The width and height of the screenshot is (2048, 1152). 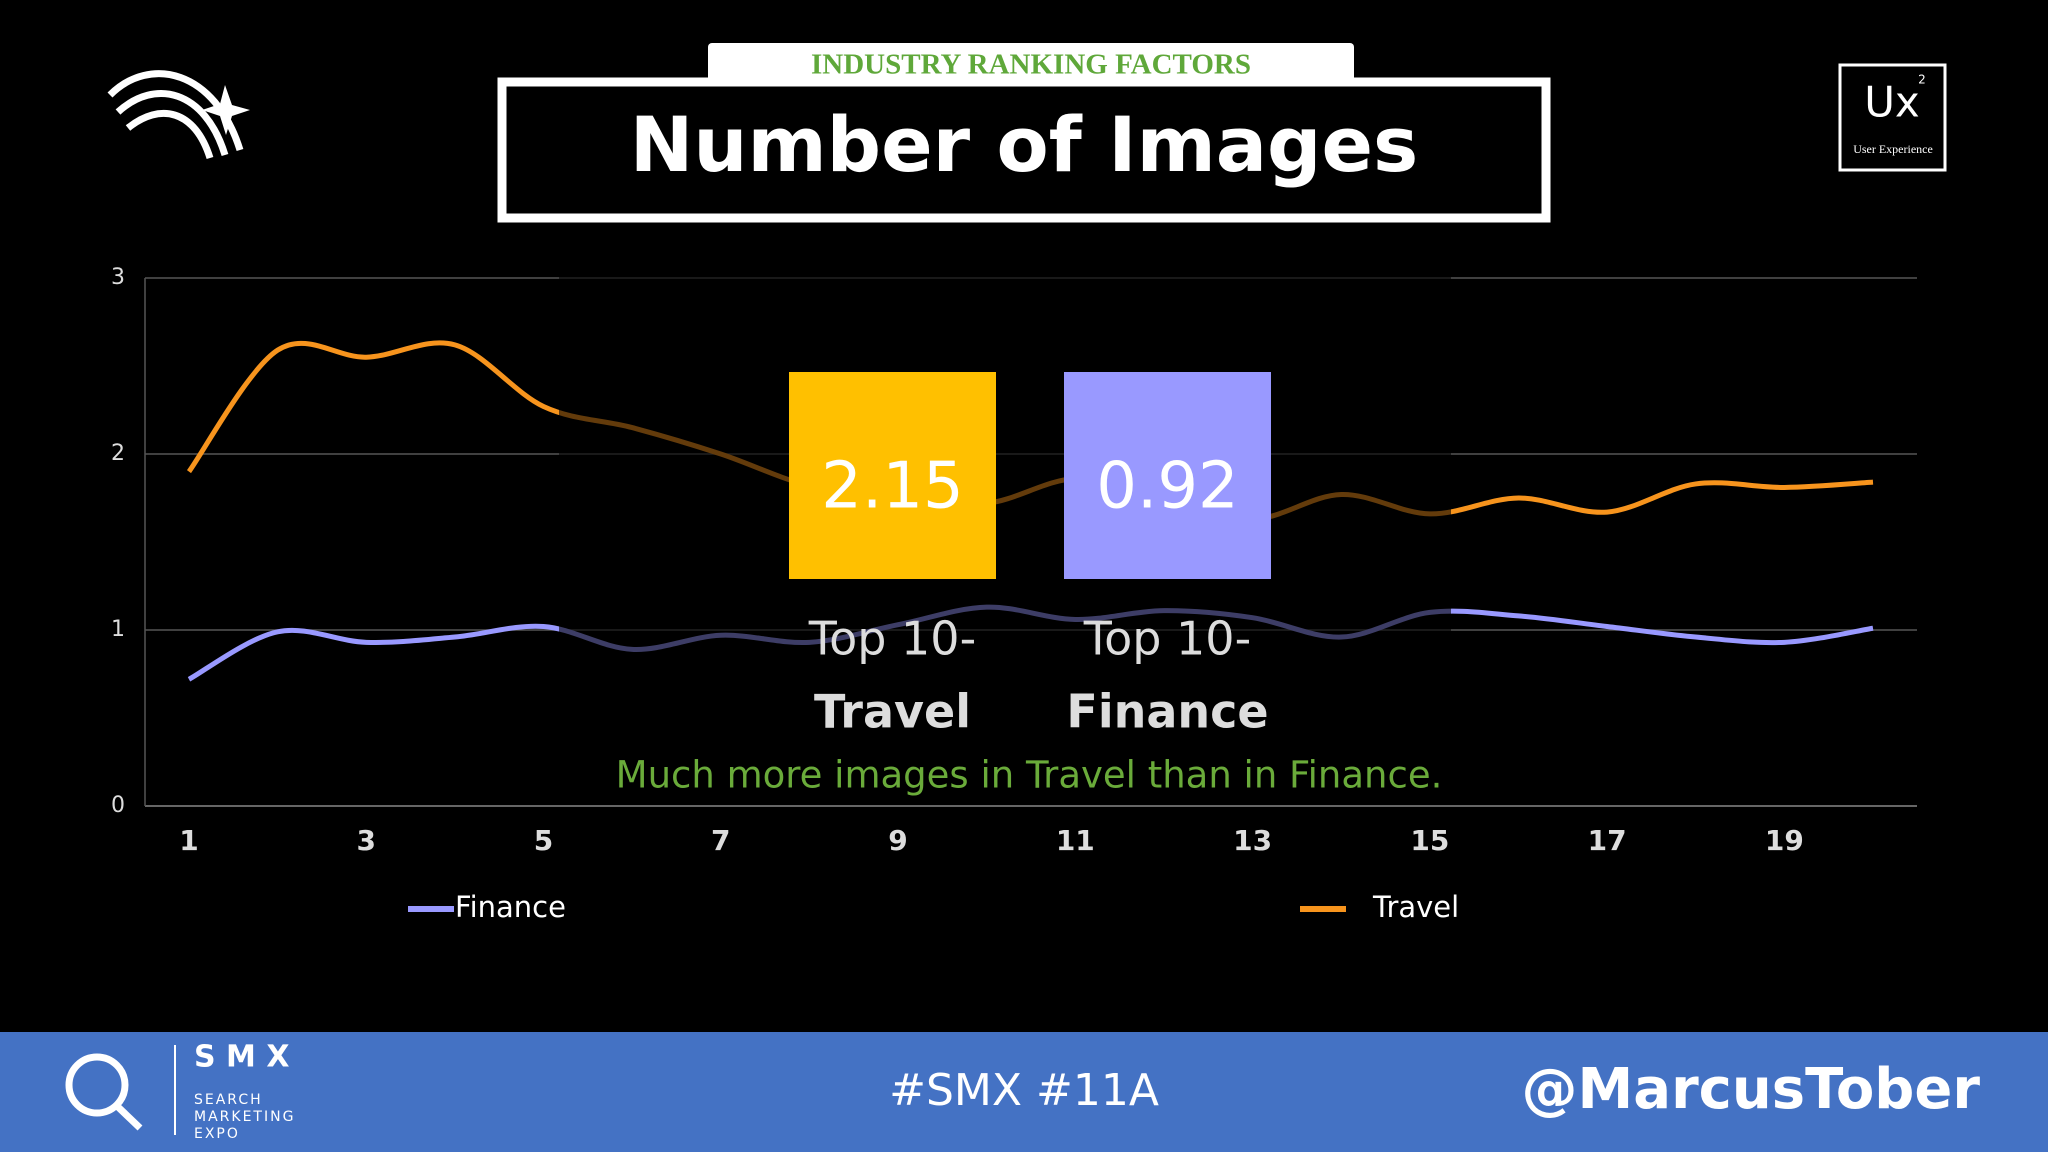 What do you see at coordinates (1024, 144) in the screenshot?
I see `chart-title: Number of Images` at bounding box center [1024, 144].